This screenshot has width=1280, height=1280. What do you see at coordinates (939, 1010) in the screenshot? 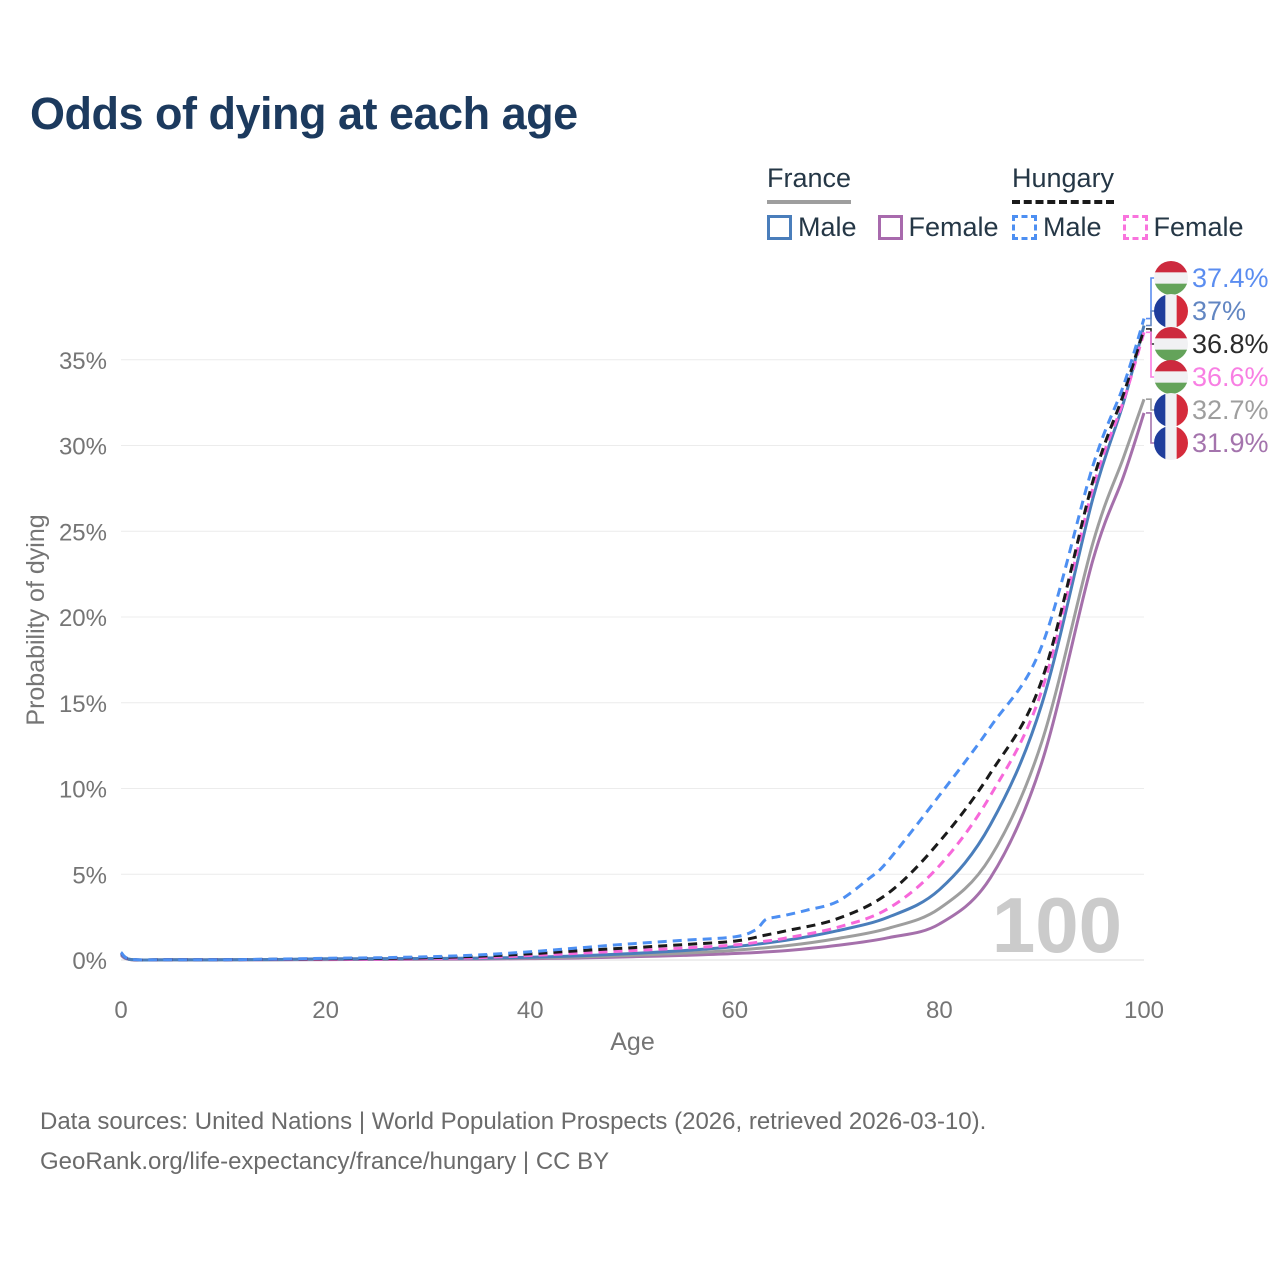
I see `x-tick-label-80: 80` at bounding box center [939, 1010].